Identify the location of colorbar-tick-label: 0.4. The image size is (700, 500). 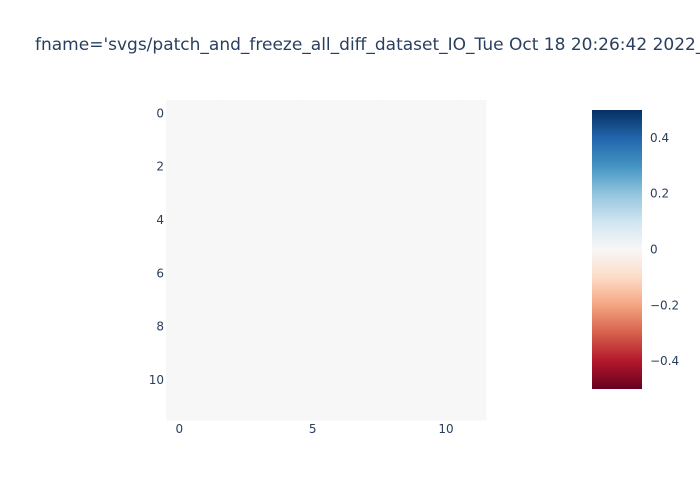
(659, 138).